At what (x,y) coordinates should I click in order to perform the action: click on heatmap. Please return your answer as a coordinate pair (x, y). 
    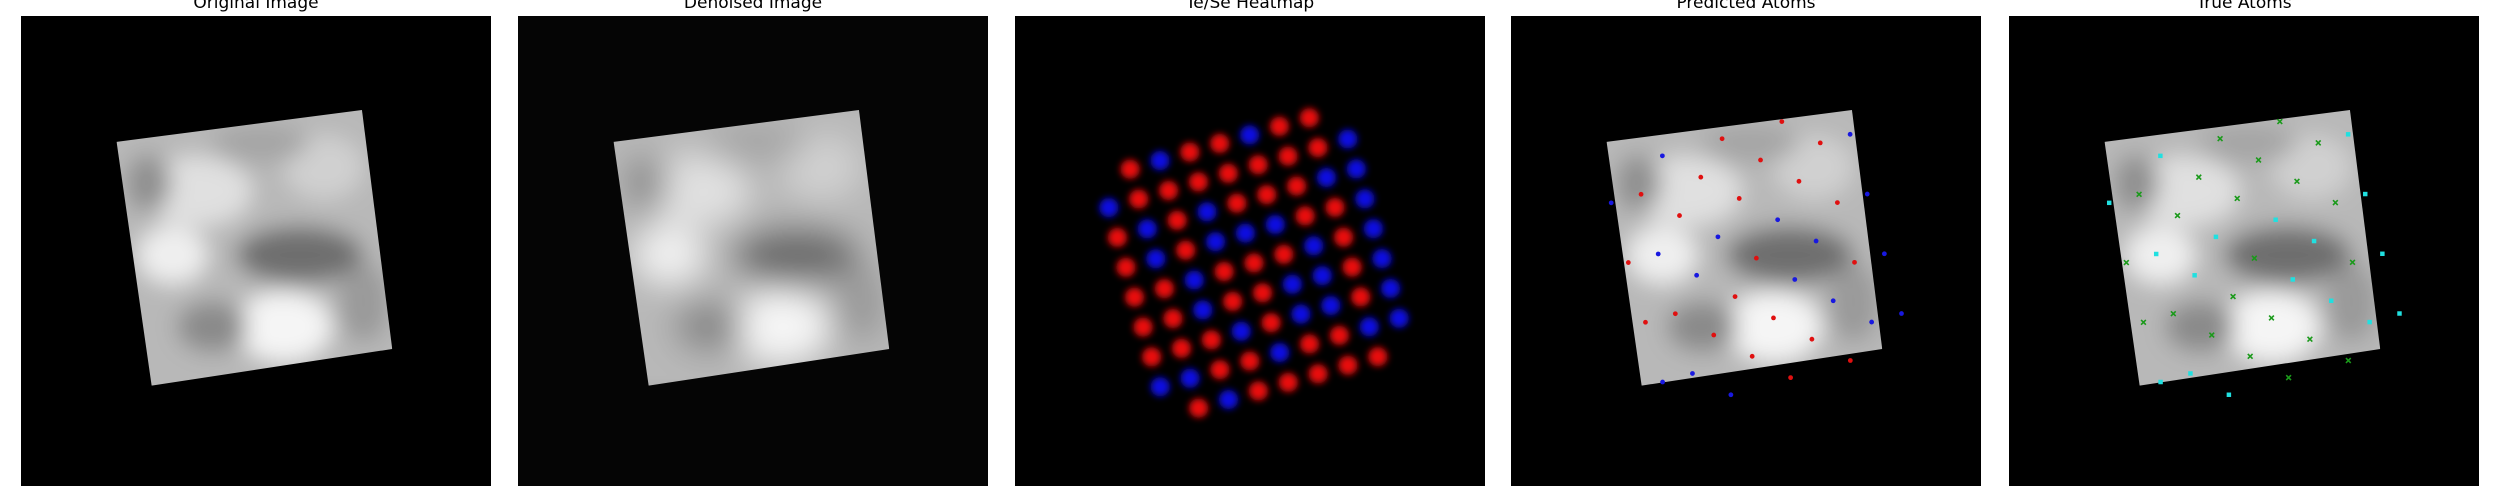
    Looking at the image, I should click on (1254, 263).